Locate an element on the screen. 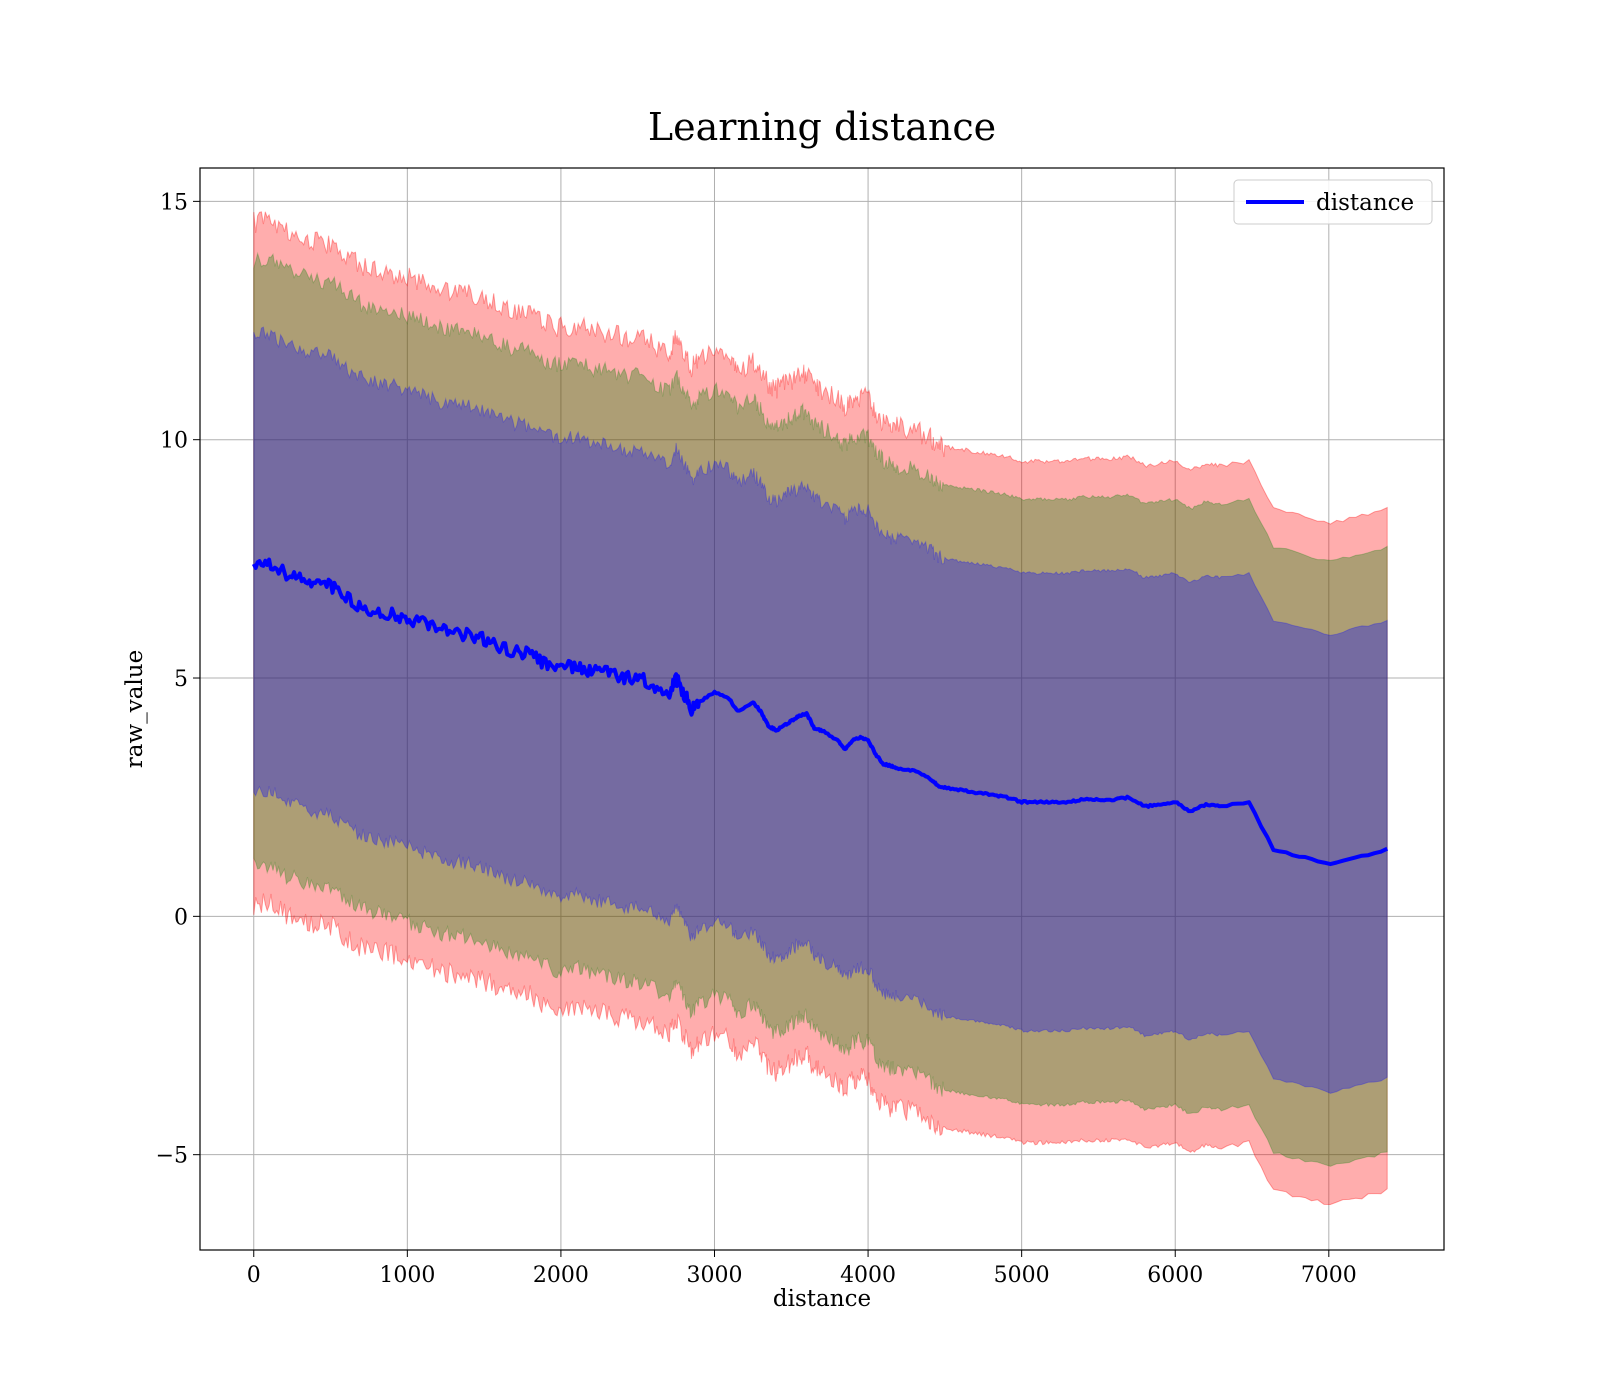 This screenshot has width=1600, height=1400. x-axis-label: distance is located at coordinates (822, 1299).